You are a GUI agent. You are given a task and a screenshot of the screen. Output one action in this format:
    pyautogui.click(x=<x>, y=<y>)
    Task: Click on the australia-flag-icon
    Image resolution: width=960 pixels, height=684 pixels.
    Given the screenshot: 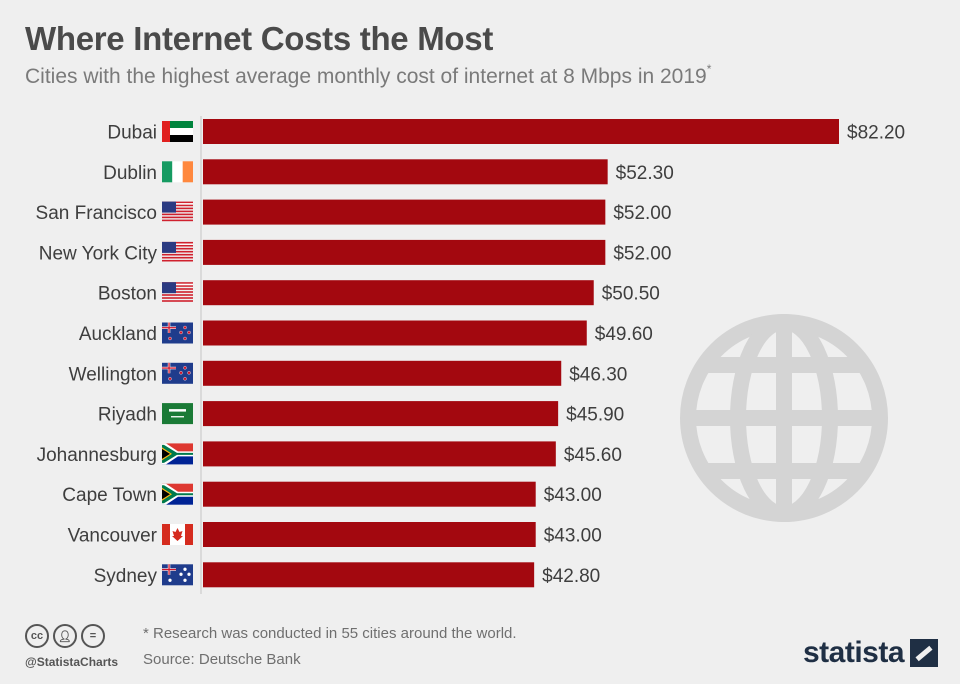 What is the action you would take?
    pyautogui.click(x=177, y=575)
    